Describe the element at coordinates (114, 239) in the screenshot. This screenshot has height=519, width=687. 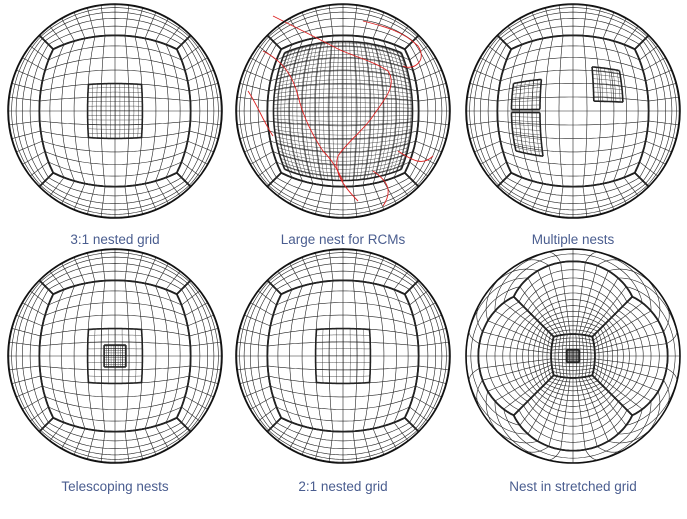
I see `caption: 3:1 nested grid` at that location.